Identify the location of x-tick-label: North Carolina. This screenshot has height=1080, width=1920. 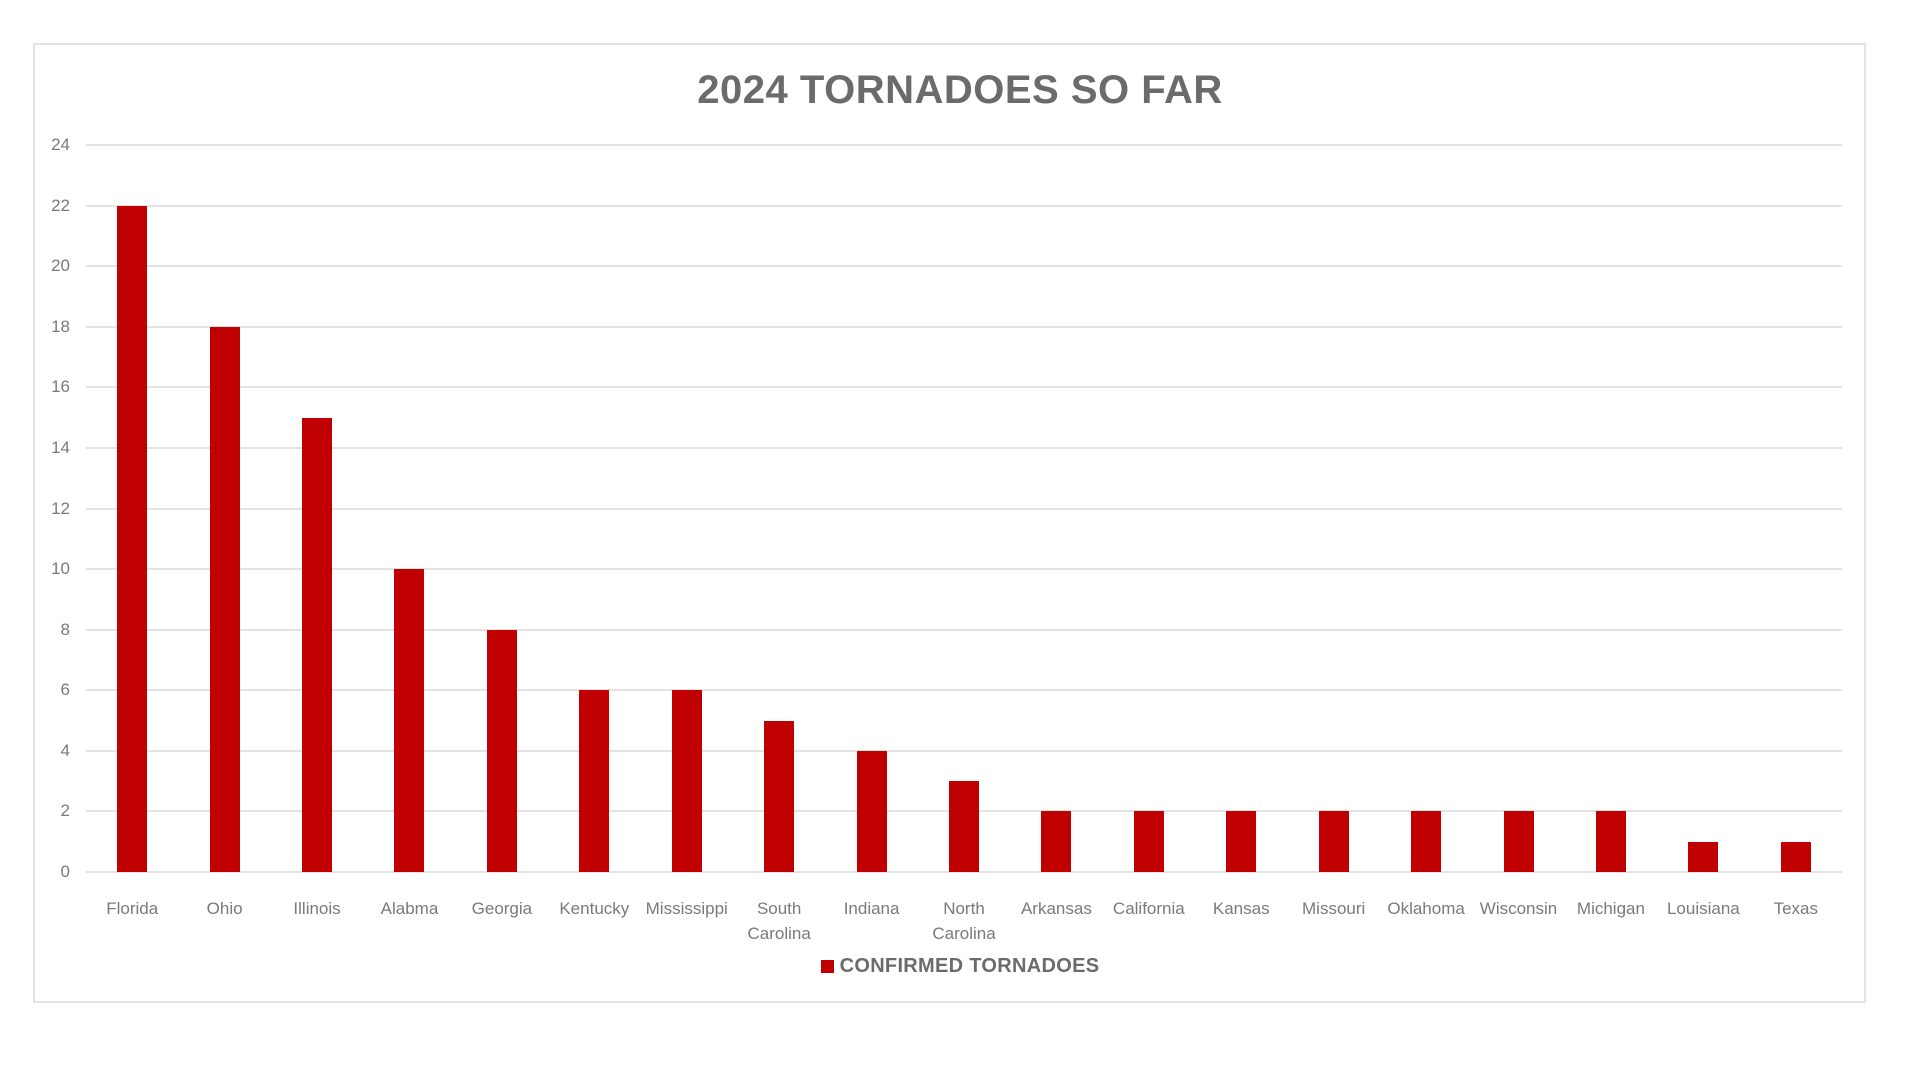
(964, 921).